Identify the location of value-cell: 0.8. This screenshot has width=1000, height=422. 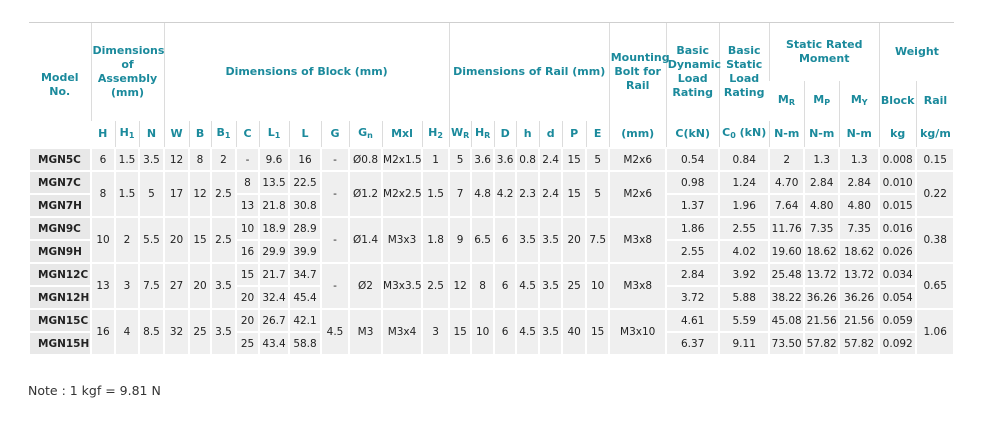
(528, 159).